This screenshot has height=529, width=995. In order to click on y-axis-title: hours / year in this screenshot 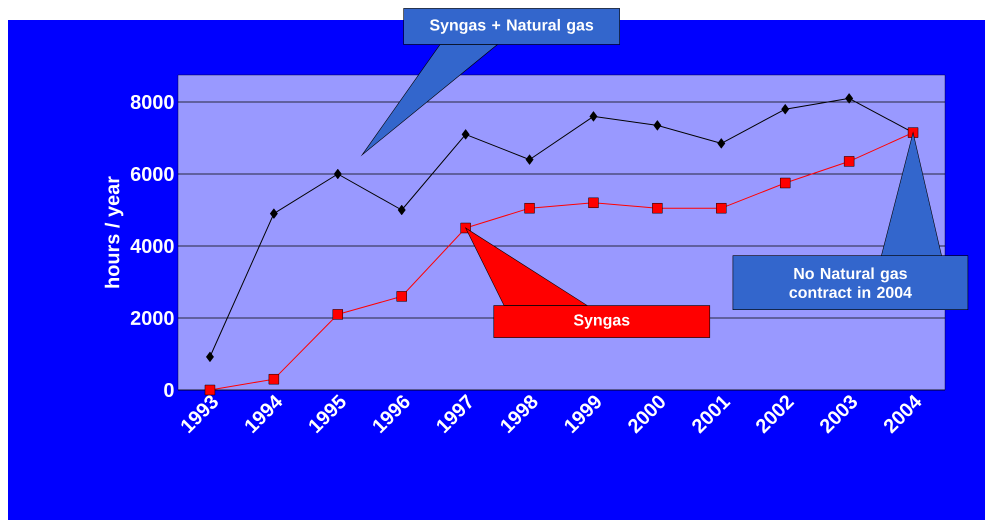, I will do `click(114, 232)`.